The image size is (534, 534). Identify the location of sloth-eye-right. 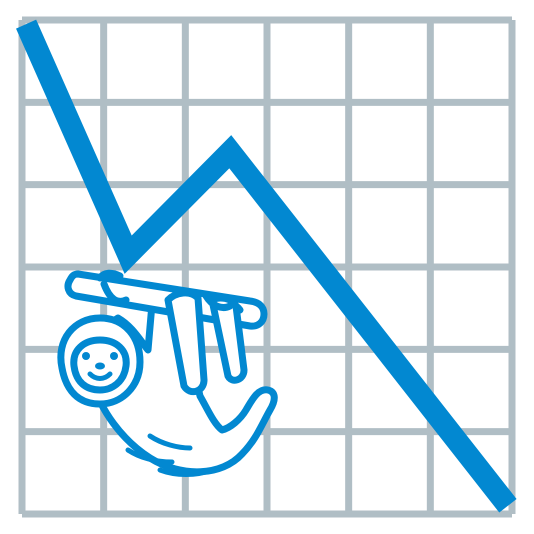
(114, 356).